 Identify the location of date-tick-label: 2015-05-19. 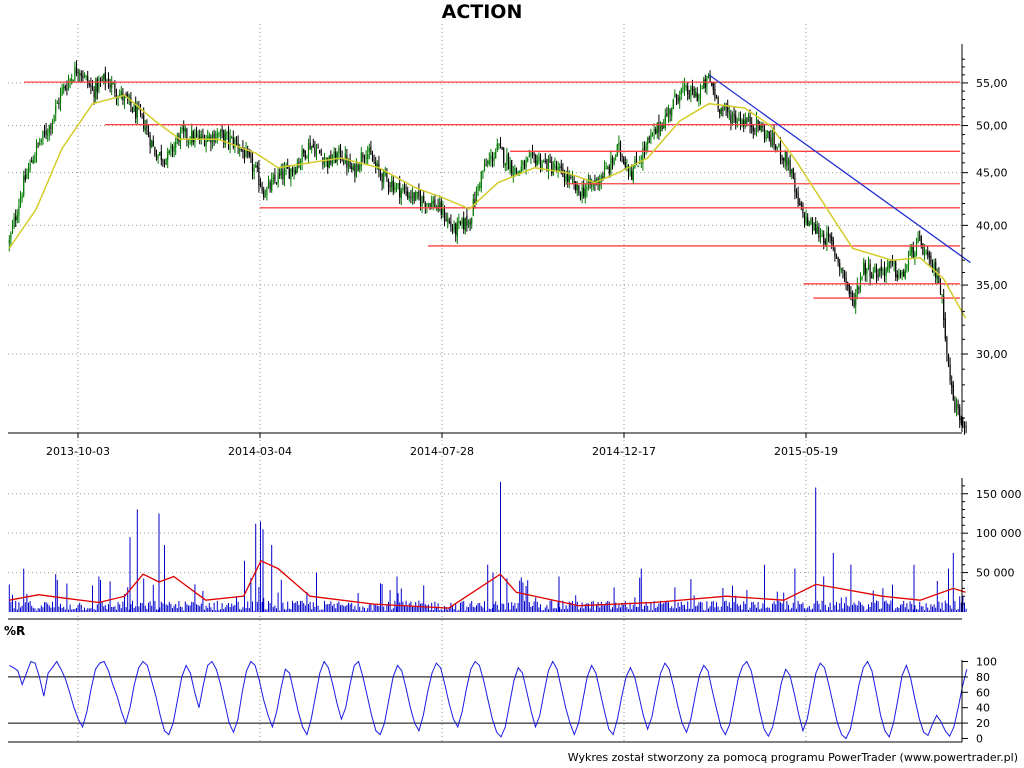
(806, 451).